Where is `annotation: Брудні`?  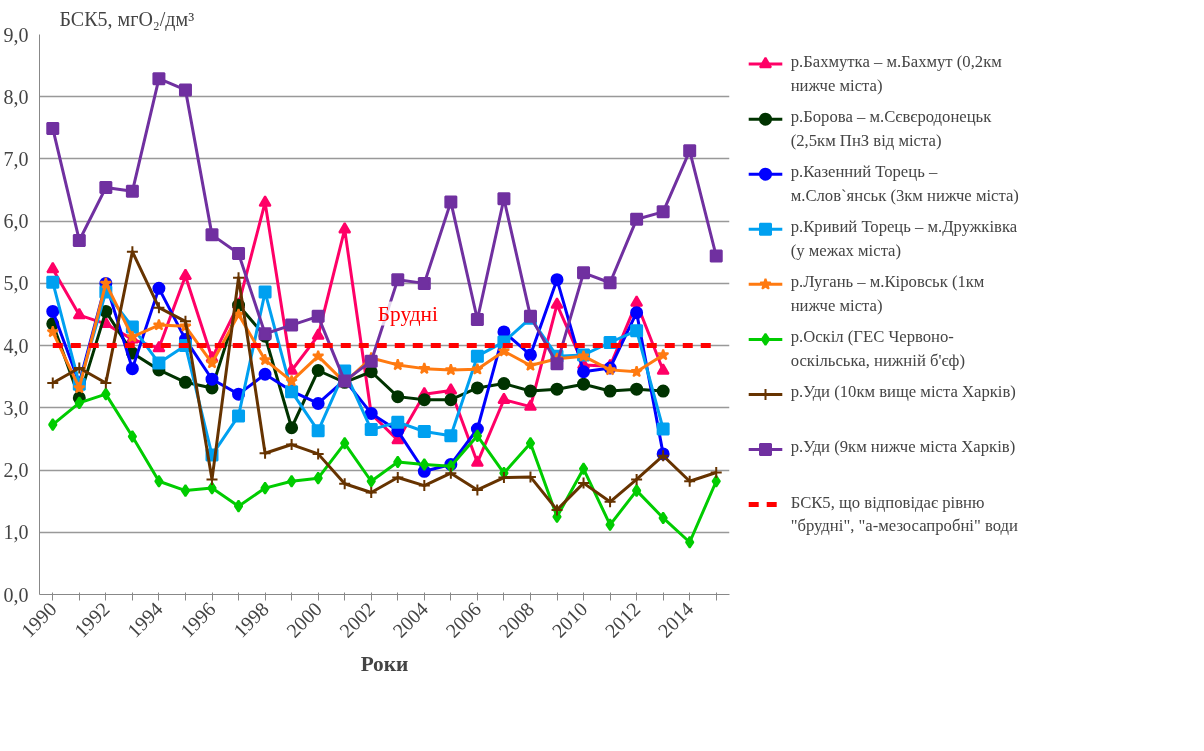
annotation: Брудні is located at coordinates (407, 313).